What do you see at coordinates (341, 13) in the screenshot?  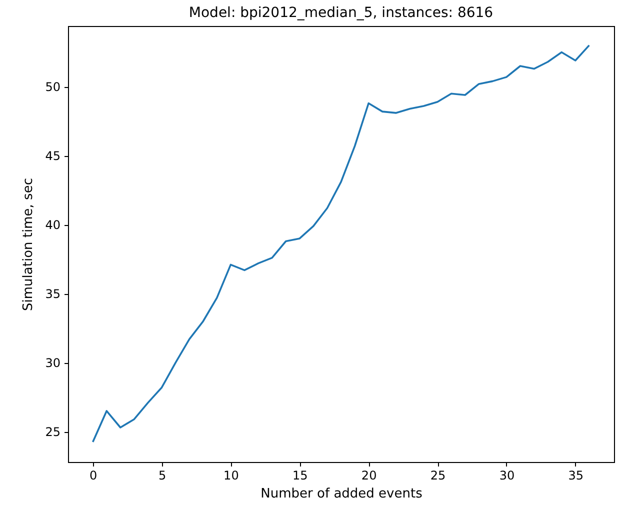 I see `chart-title: Model: bpi2012_median_5, instances: 8616` at bounding box center [341, 13].